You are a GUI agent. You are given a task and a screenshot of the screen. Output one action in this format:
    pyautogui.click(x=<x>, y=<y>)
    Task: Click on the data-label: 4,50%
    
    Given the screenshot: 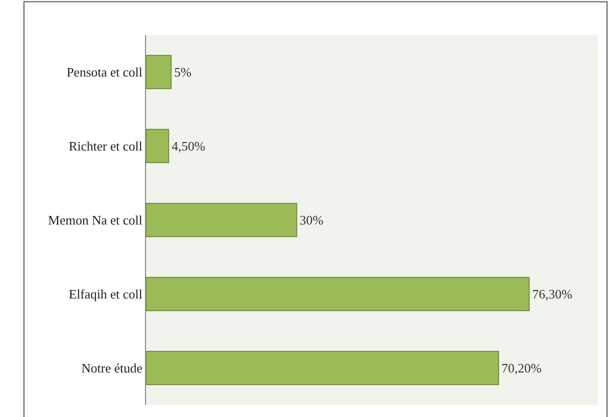 What is the action you would take?
    pyautogui.click(x=189, y=146)
    